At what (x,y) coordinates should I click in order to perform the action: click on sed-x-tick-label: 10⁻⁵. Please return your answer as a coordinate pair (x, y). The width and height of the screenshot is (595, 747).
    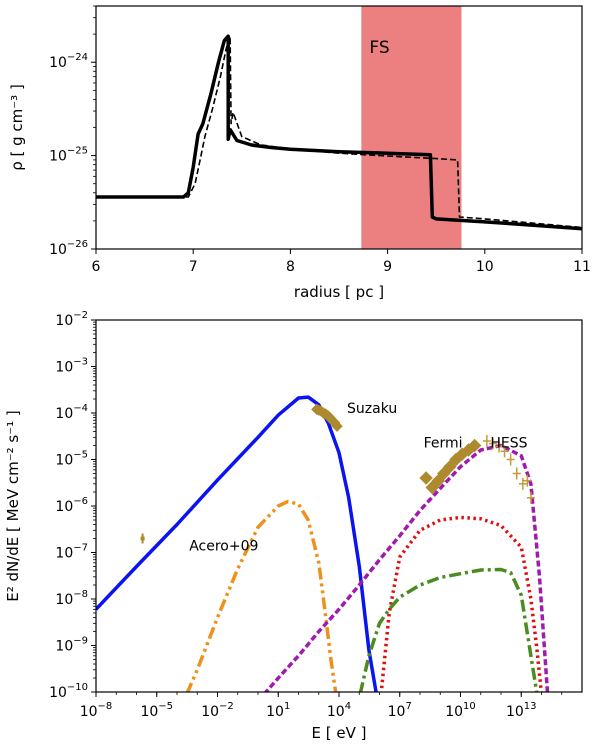
    Looking at the image, I should click on (156, 710).